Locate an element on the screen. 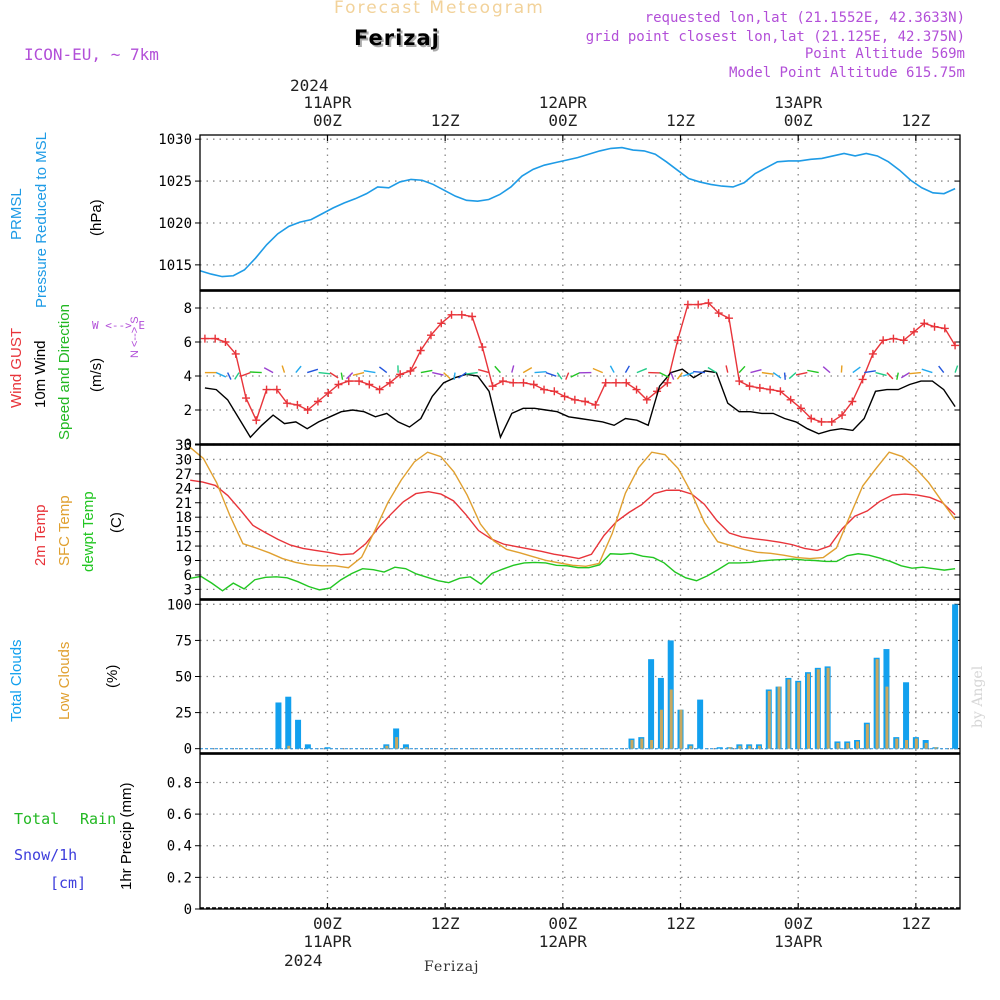 This screenshot has height=1000, width=1000. y-tick-label: 0.8 is located at coordinates (179, 783).